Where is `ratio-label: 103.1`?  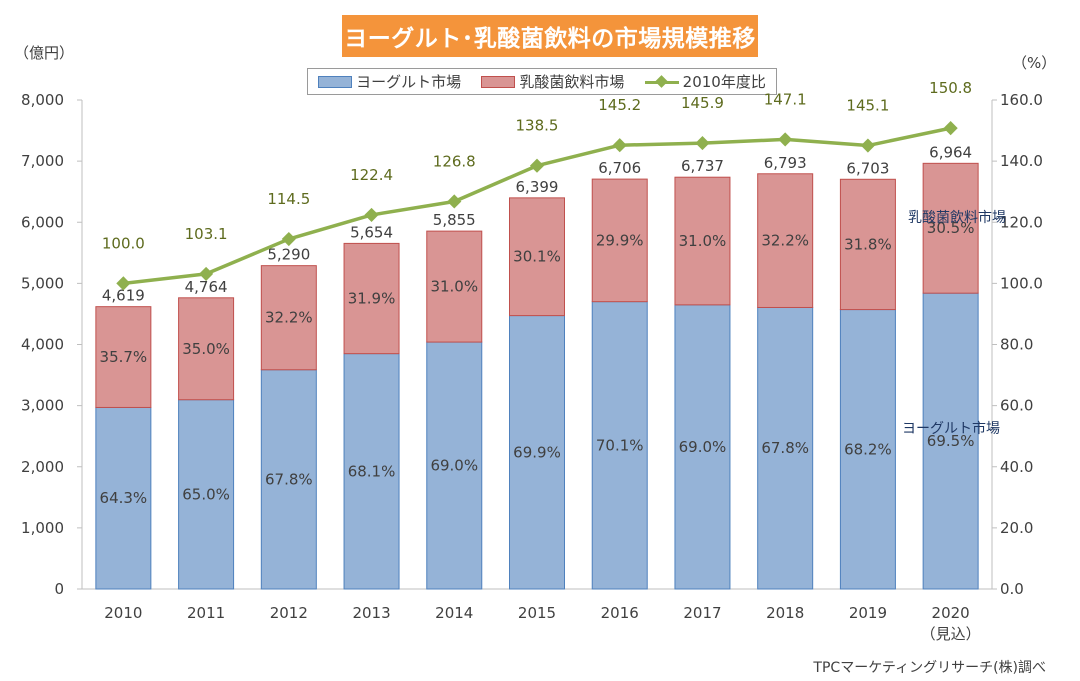
ratio-label: 103.1 is located at coordinates (206, 234).